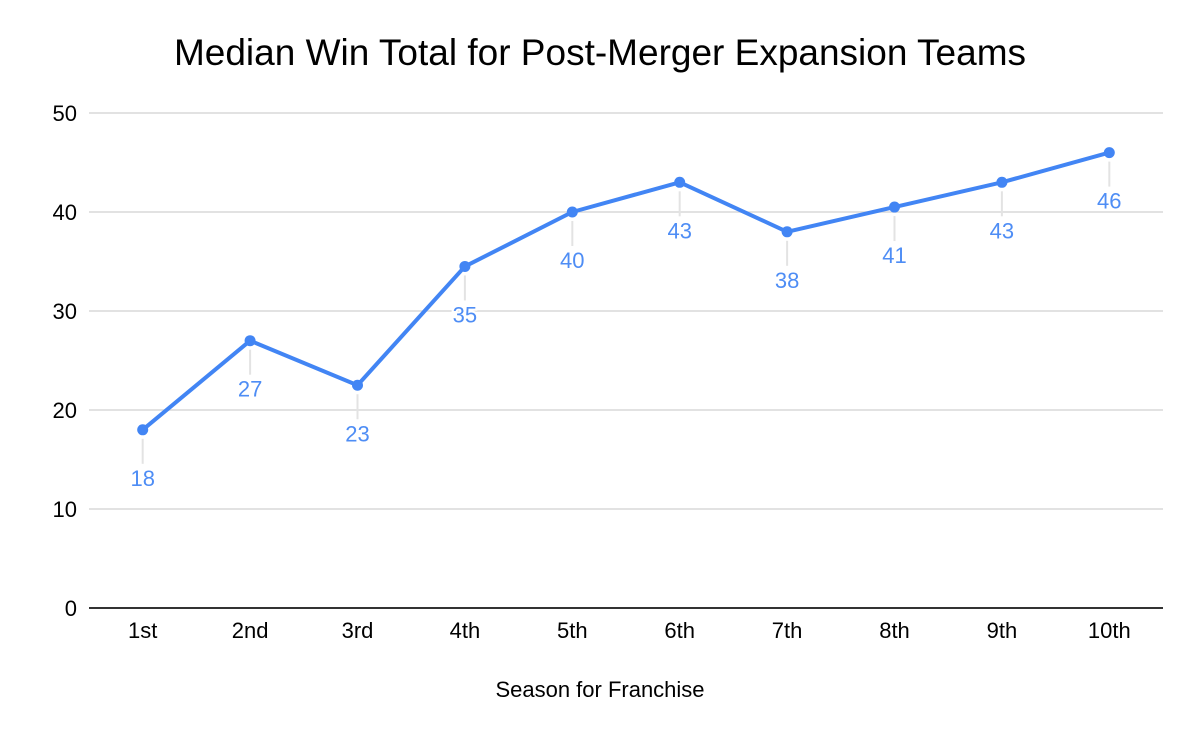 Image resolution: width=1200 pixels, height=742 pixels. What do you see at coordinates (65, 113) in the screenshot?
I see `y-tick-label: 50` at bounding box center [65, 113].